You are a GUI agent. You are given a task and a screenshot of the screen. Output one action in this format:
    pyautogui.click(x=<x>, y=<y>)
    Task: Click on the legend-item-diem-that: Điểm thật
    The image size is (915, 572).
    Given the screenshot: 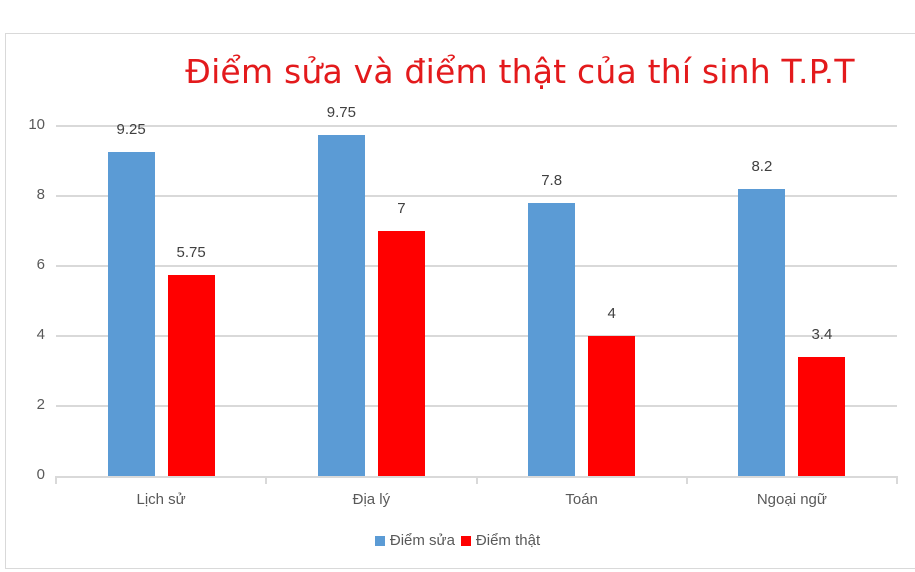 What is the action you would take?
    pyautogui.click(x=500, y=540)
    